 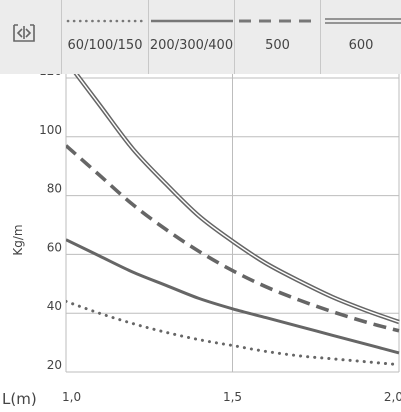 I want to click on x-tick-label: 1,5, so click(x=232, y=397).